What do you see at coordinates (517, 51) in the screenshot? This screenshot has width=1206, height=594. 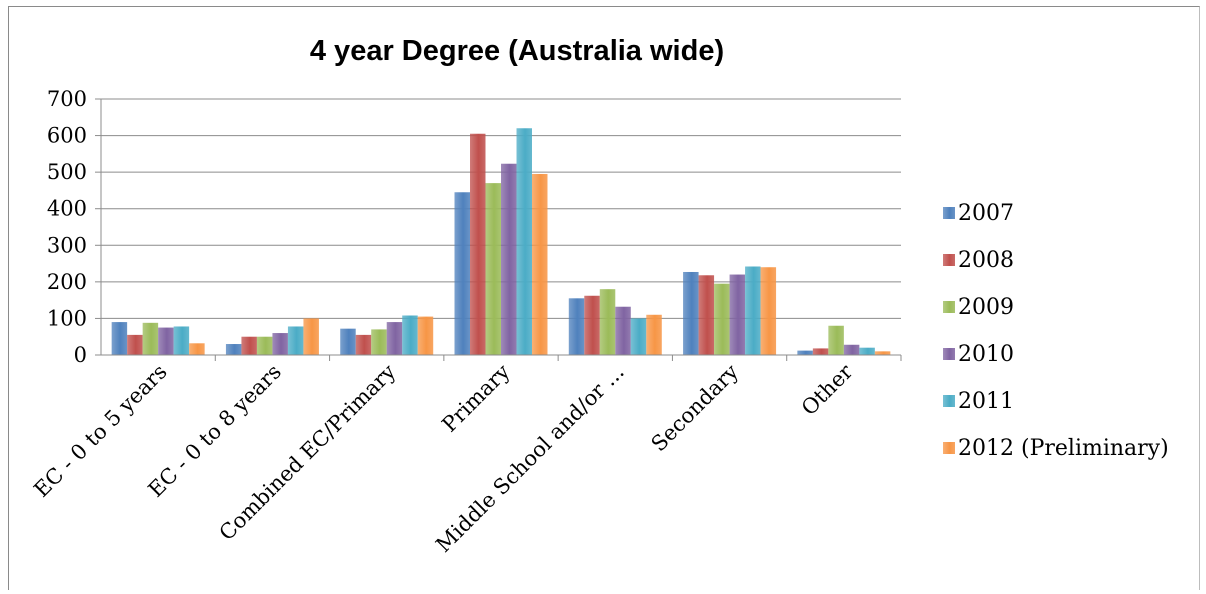 I see `chart-title: 4 year Degree (Australia wide)` at bounding box center [517, 51].